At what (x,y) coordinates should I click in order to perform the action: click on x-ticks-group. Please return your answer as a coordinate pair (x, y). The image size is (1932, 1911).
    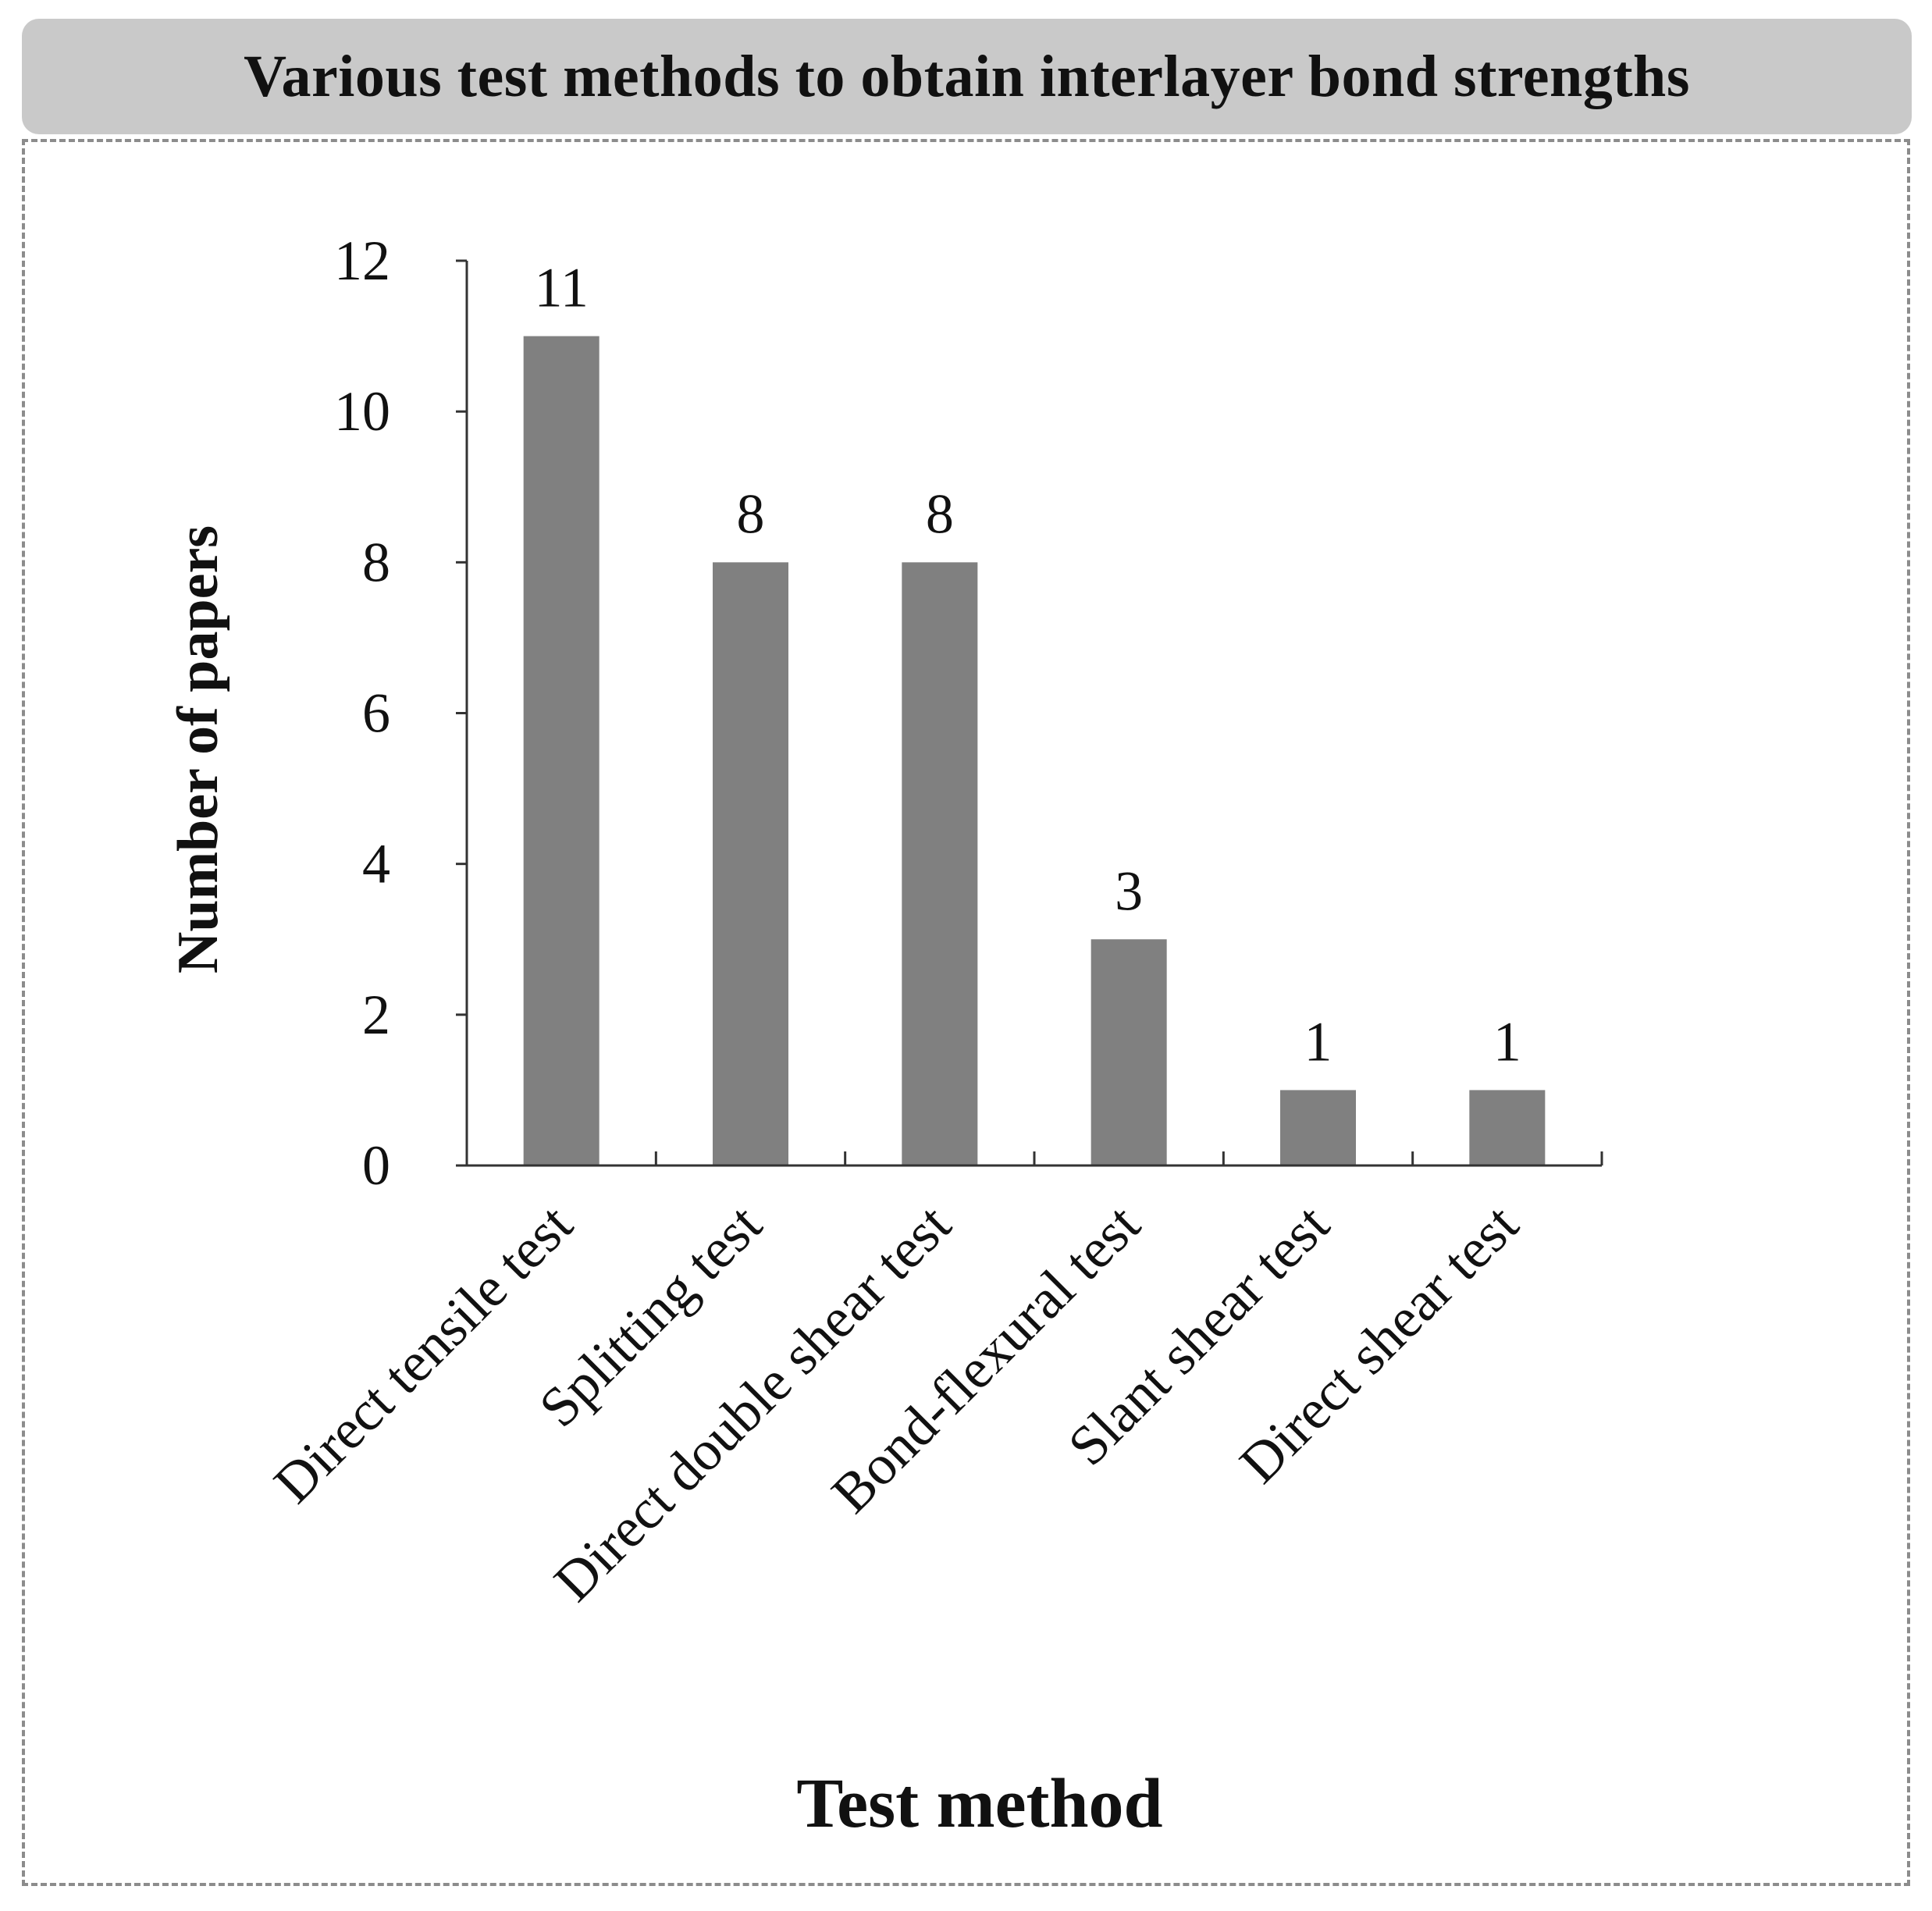
    Looking at the image, I should click on (1034, 1158).